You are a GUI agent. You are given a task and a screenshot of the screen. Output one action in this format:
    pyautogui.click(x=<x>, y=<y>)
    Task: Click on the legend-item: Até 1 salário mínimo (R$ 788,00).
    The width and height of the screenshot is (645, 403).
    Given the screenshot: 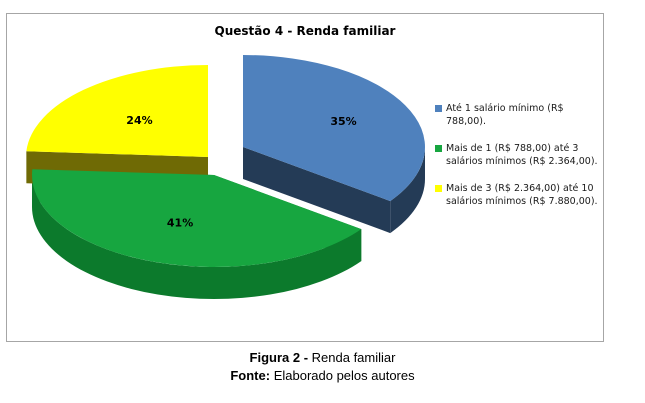 What is the action you would take?
    pyautogui.click(x=520, y=115)
    